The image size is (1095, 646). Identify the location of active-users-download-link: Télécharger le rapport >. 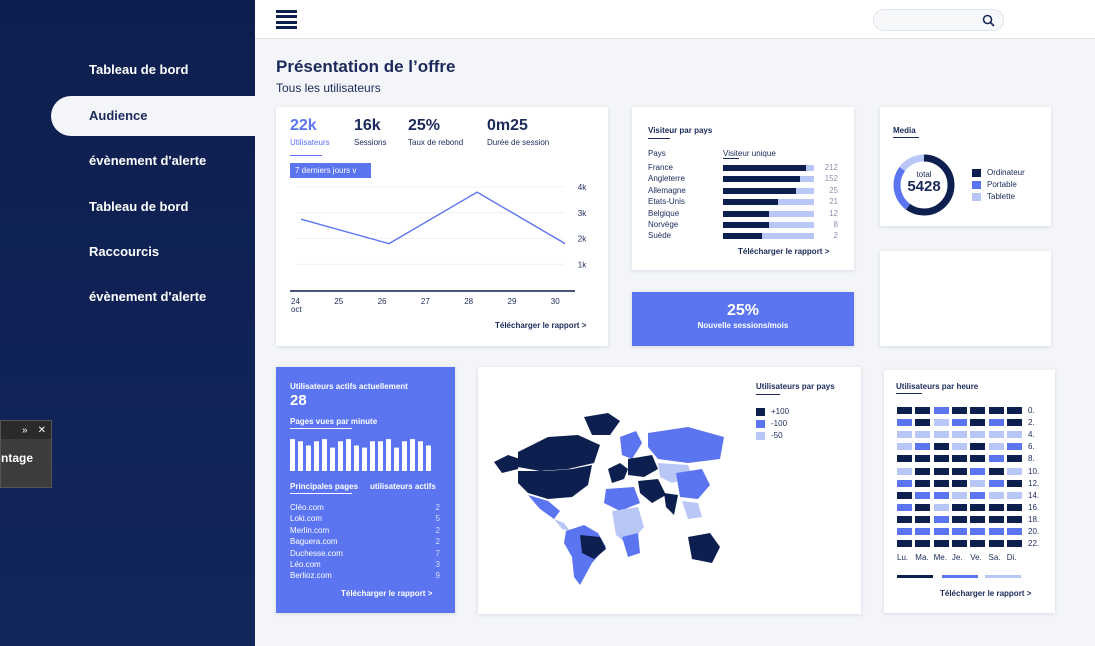
(387, 593).